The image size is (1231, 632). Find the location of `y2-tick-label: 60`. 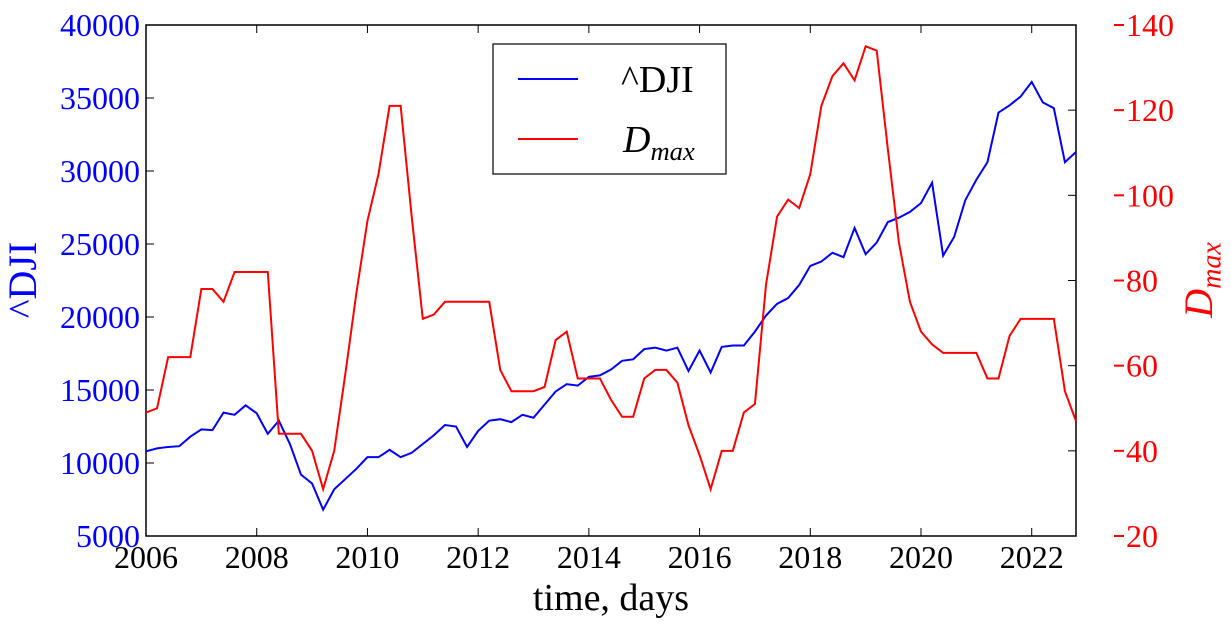

y2-tick-label: 60 is located at coordinates (1142, 366).